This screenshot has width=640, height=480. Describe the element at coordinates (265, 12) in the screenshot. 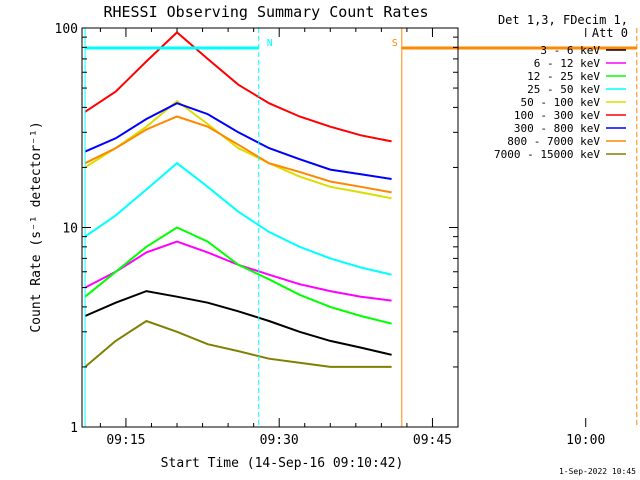

I see `chart-title: RHESSI Observing Summary Count Rates` at that location.